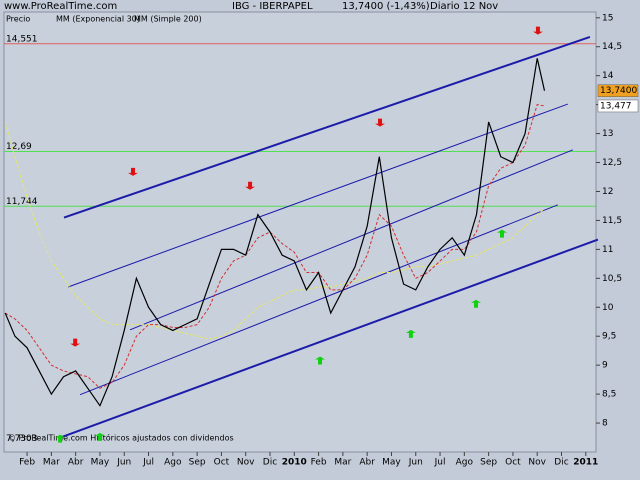 The width and height of the screenshot is (640, 480). I want to click on y-tick-label: 12, so click(607, 192).